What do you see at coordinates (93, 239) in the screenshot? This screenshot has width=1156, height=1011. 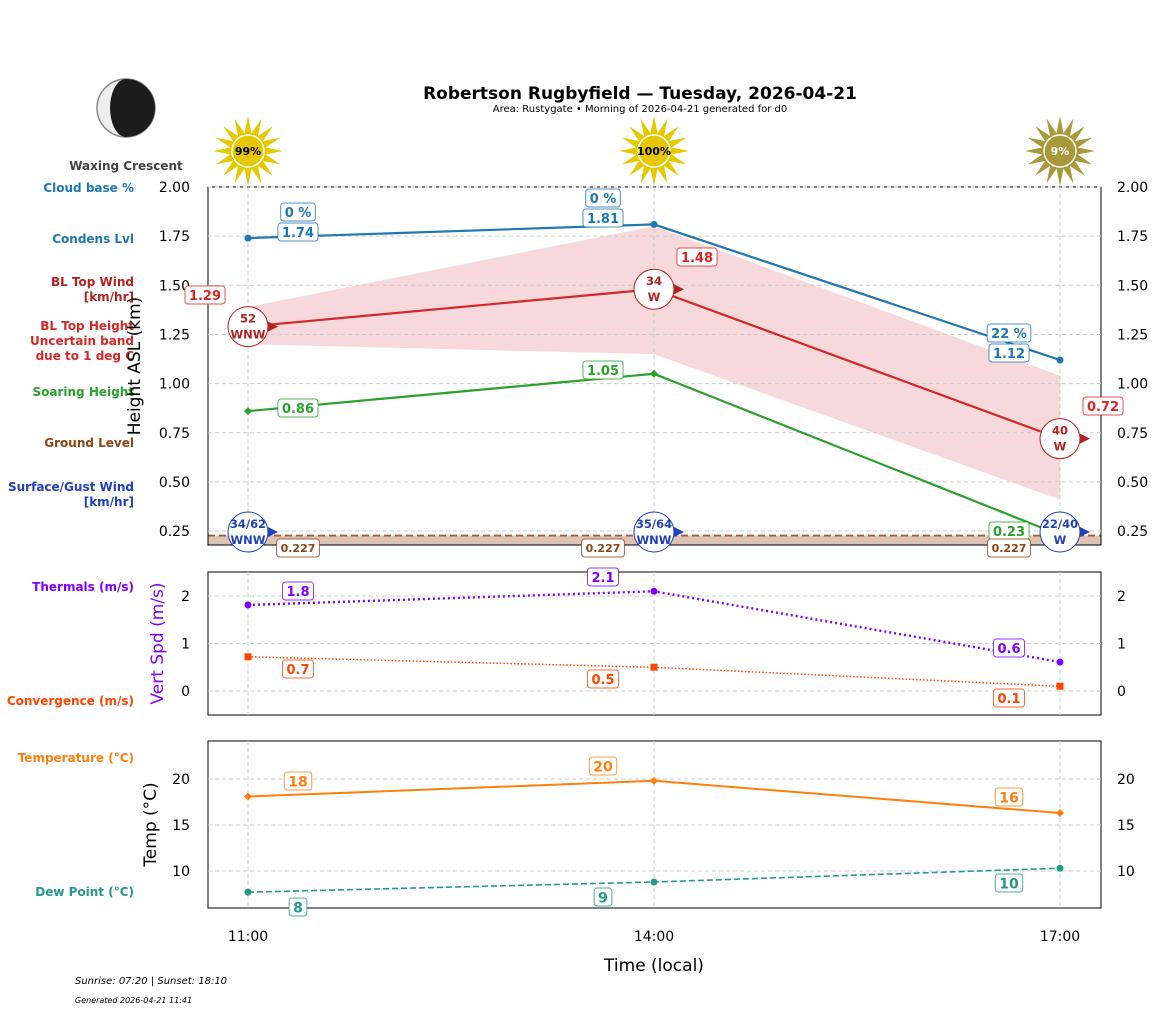 I see `legend-label-condens: Condens Lvl` at bounding box center [93, 239].